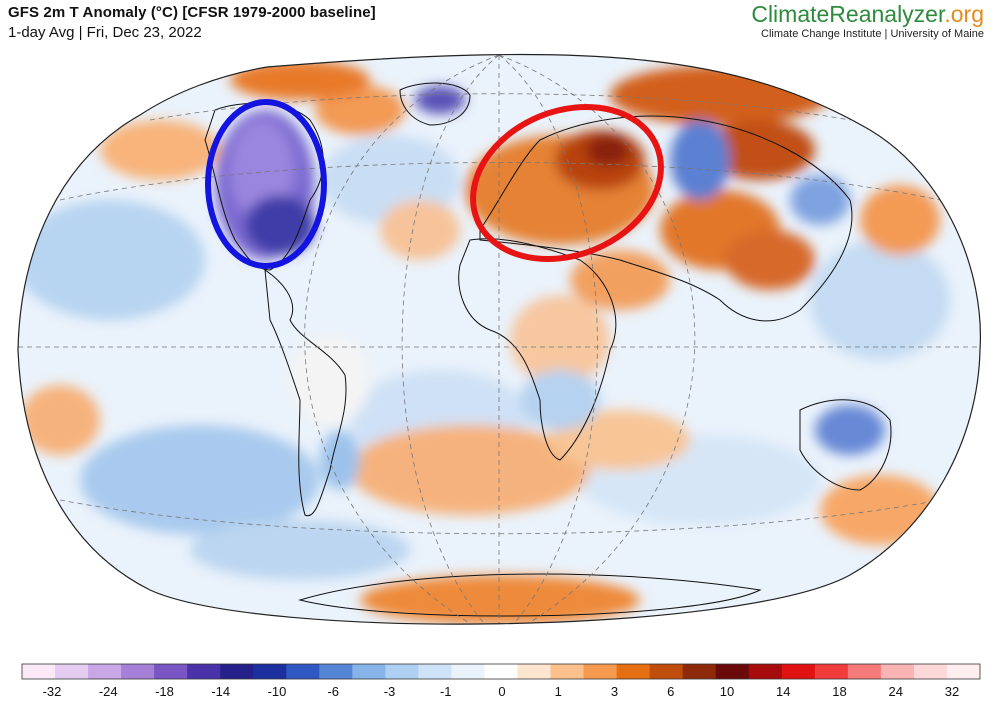  I want to click on colorbar-tick-label: -32, so click(52, 691).